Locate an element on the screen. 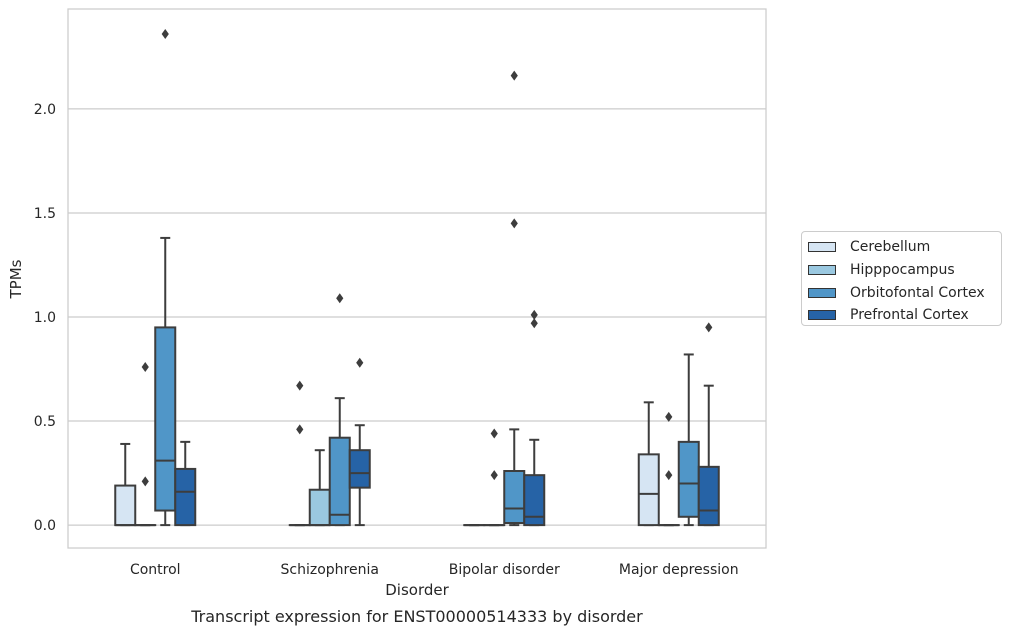  y-tick-label: 1.0 is located at coordinates (45, 318).